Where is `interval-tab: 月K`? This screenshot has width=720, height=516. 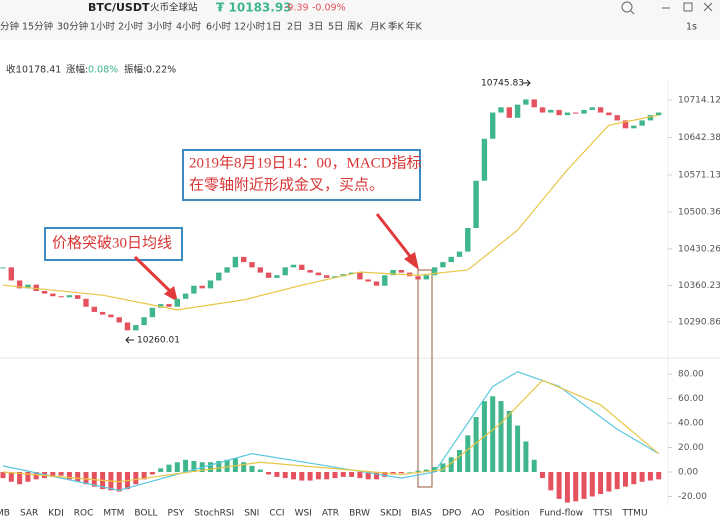
interval-tab: 月K is located at coordinates (378, 27).